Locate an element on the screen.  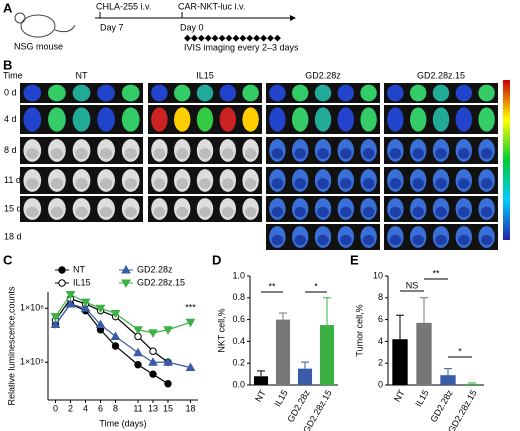
color-bar is located at coordinates (506, 160).